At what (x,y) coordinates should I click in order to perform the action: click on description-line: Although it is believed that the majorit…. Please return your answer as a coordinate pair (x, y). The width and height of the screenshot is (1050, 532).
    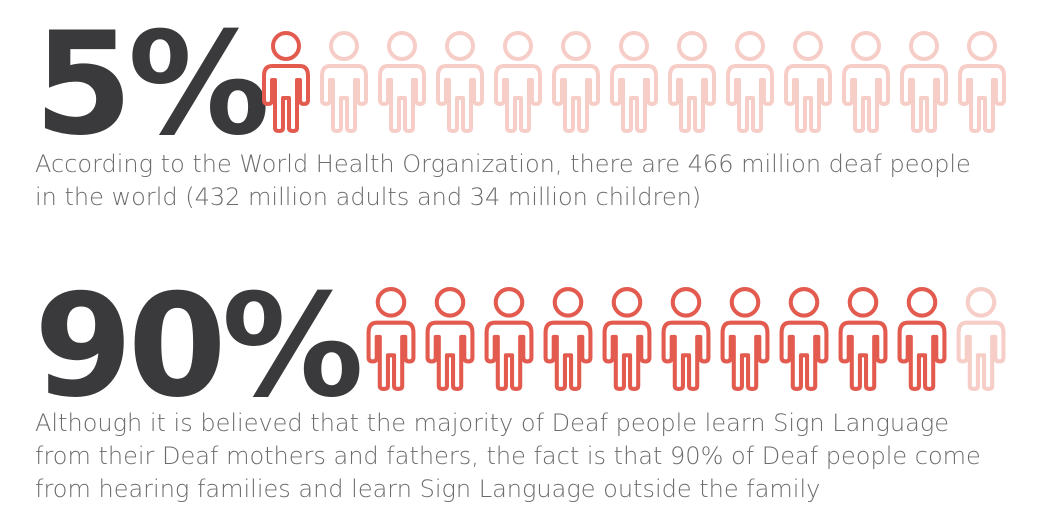
    Looking at the image, I should click on (492, 423).